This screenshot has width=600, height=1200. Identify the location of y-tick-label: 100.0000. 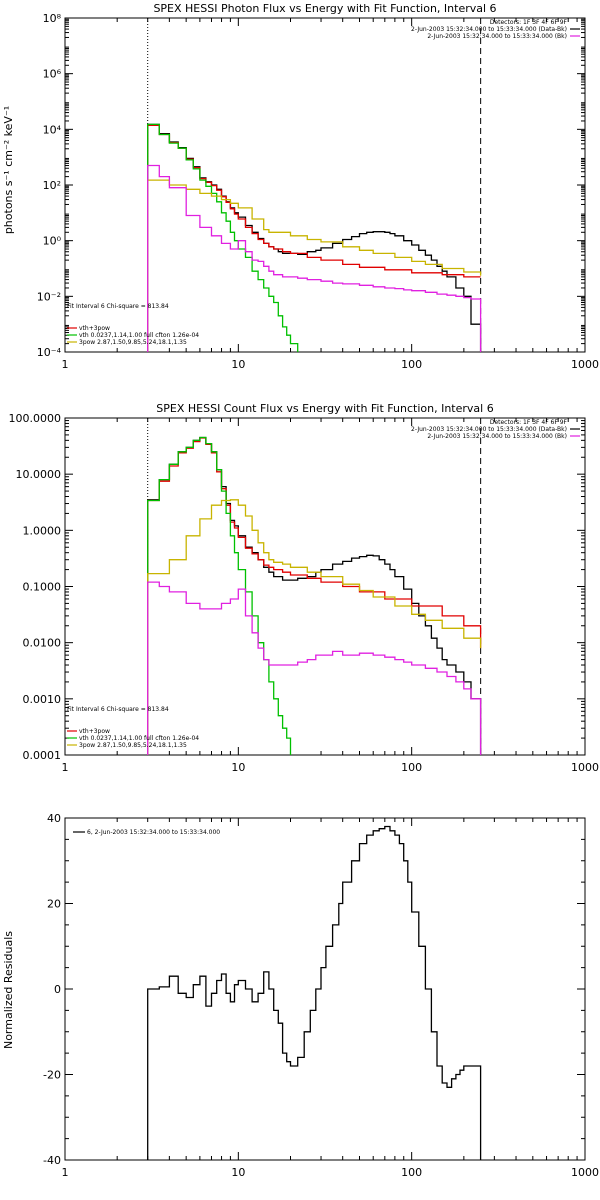
(35, 418).